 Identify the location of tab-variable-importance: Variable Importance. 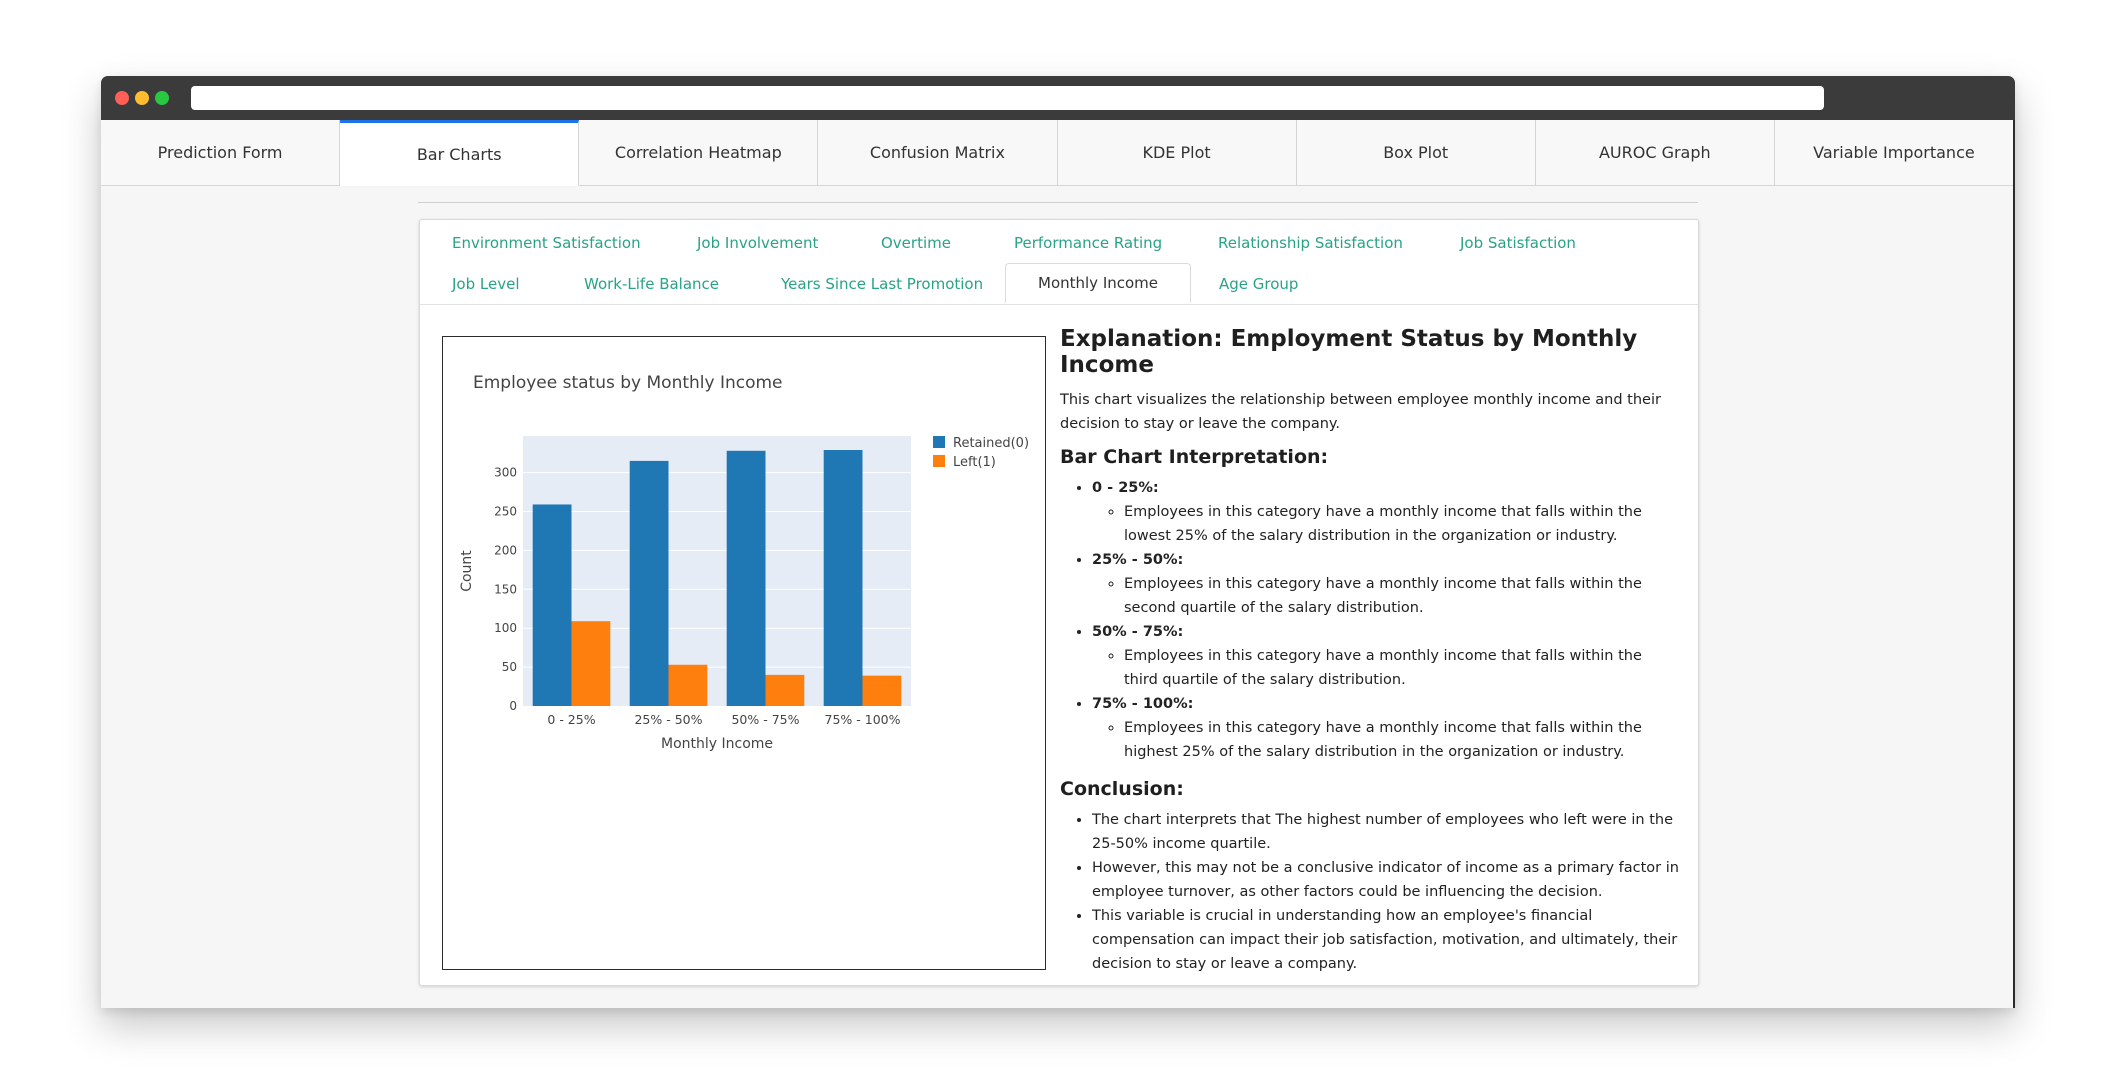
(1894, 152).